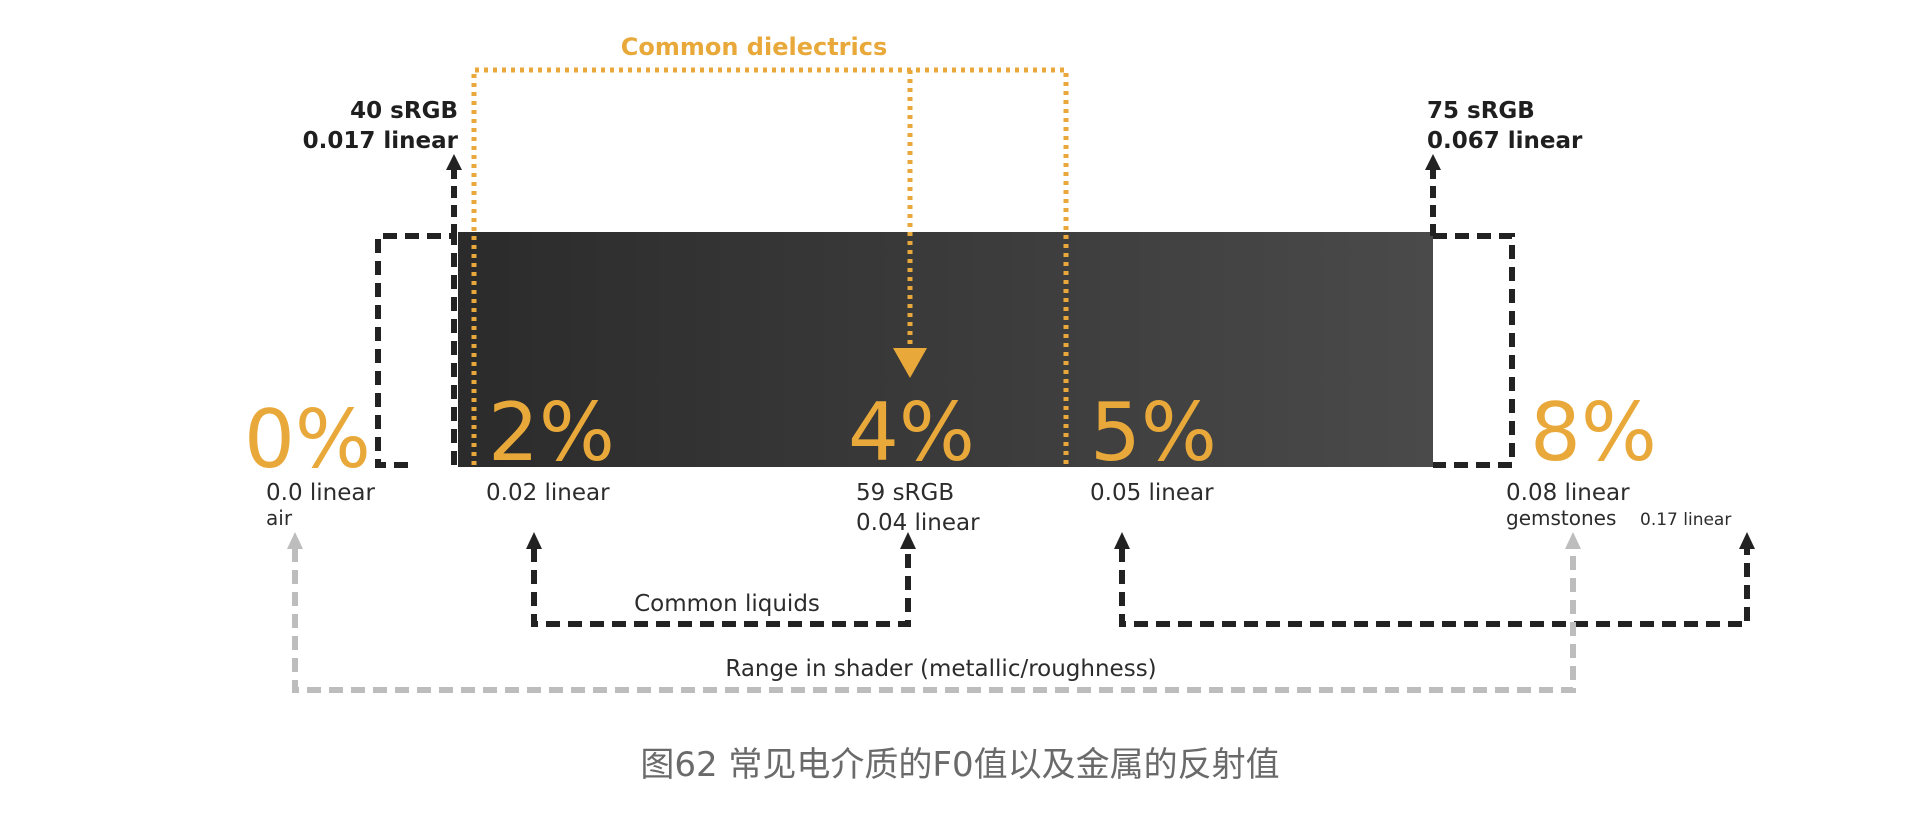  Describe the element at coordinates (918, 523) in the screenshot. I see `stop-4-linear: 0.04 linear` at that location.